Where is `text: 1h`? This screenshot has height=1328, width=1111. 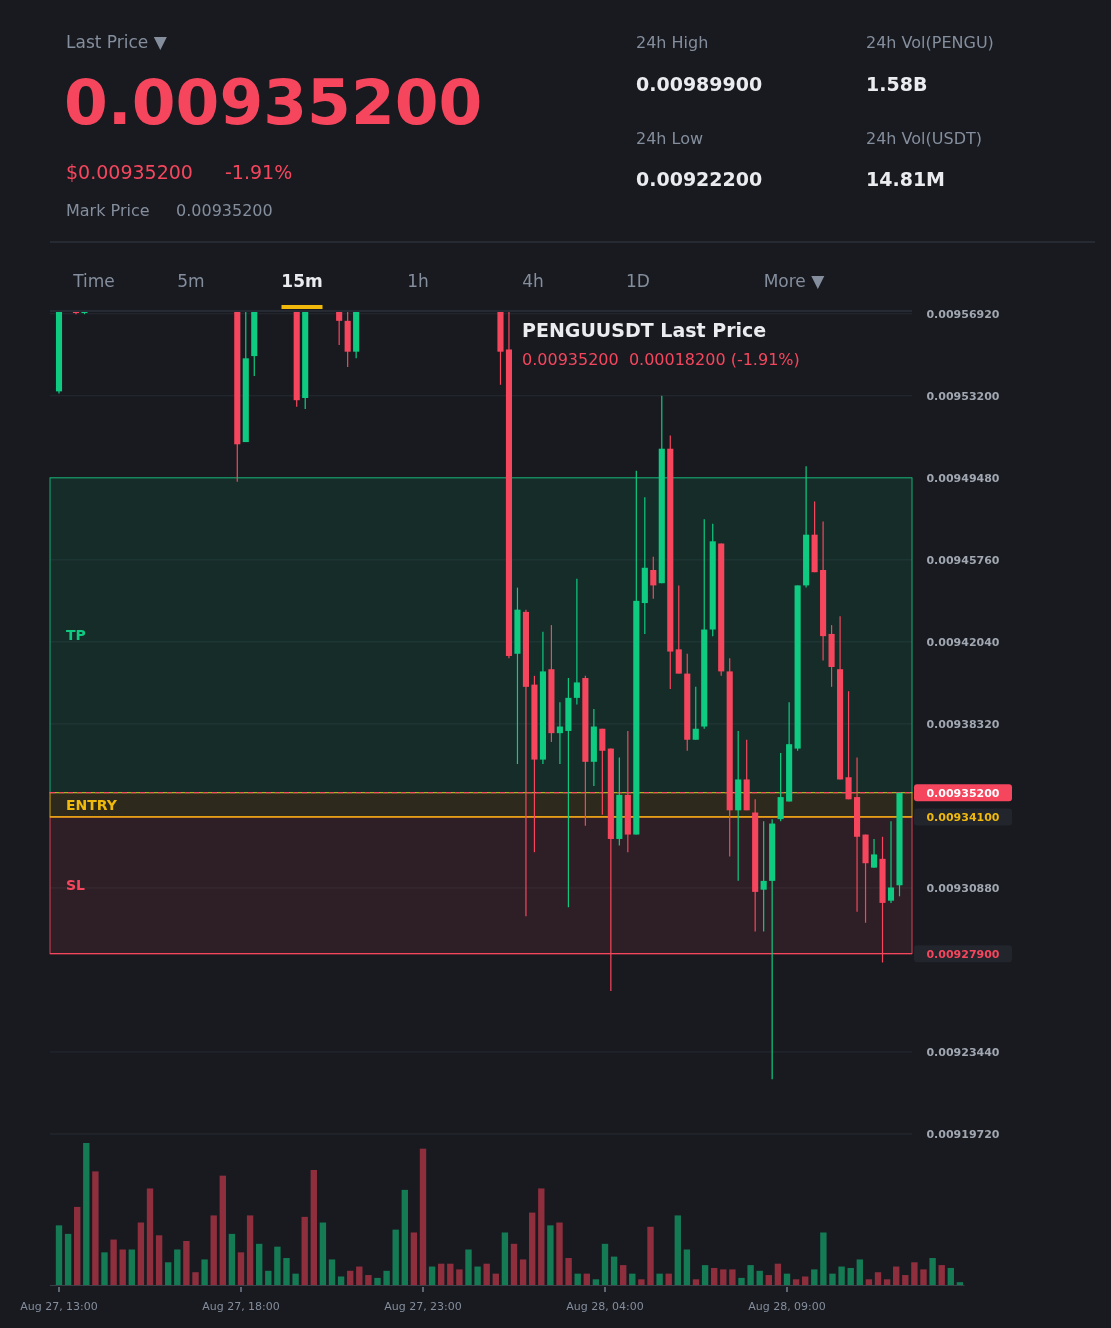
text: 1h is located at coordinates (418, 281).